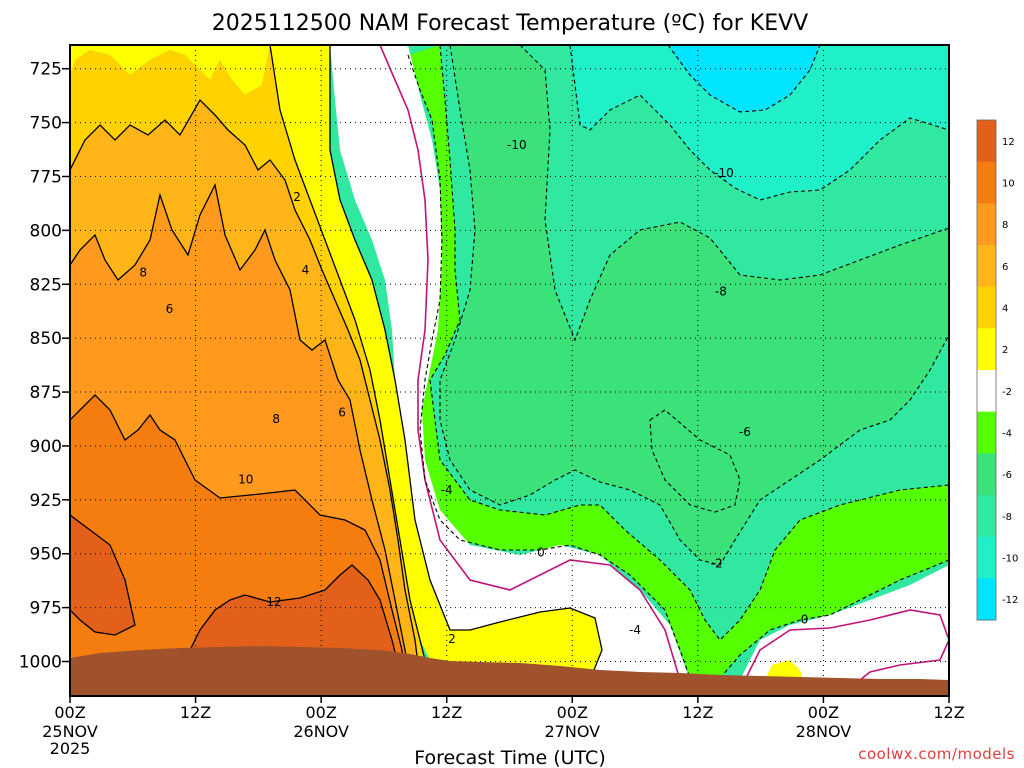 The height and width of the screenshot is (768, 1024). What do you see at coordinates (1007, 392) in the screenshot?
I see `colorbar-label-6: -2` at bounding box center [1007, 392].